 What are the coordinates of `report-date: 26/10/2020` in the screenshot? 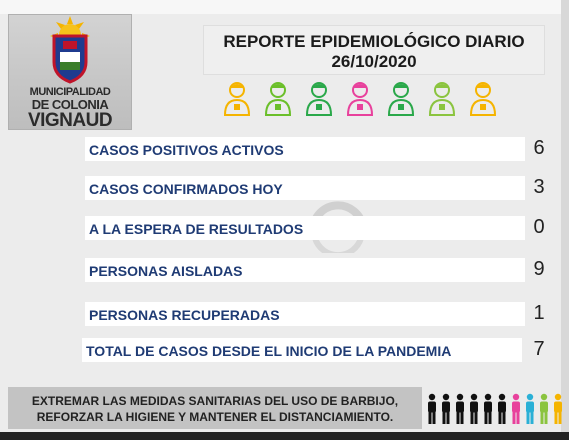 It's located at (374, 61).